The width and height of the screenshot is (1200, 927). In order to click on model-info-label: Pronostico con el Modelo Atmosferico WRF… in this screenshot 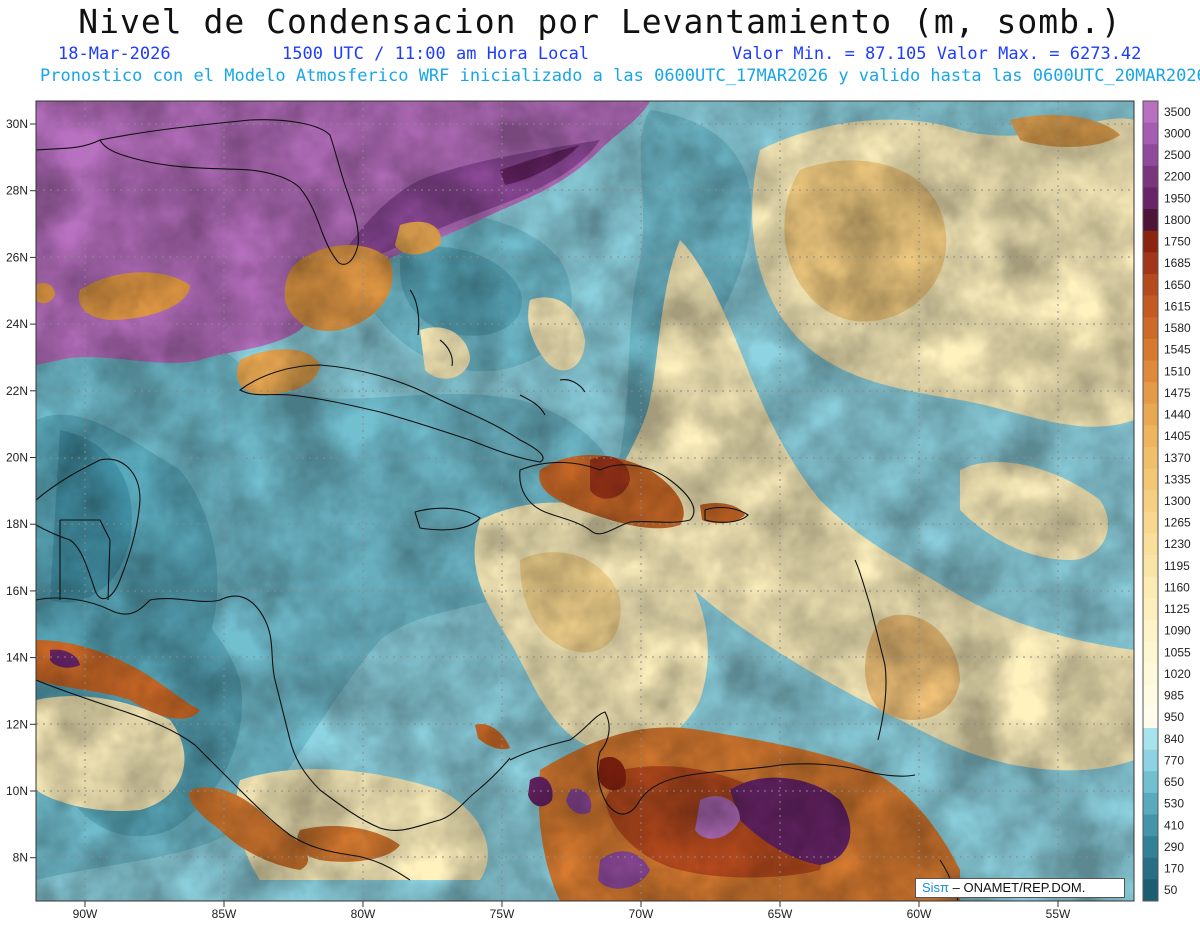, I will do `click(620, 76)`.